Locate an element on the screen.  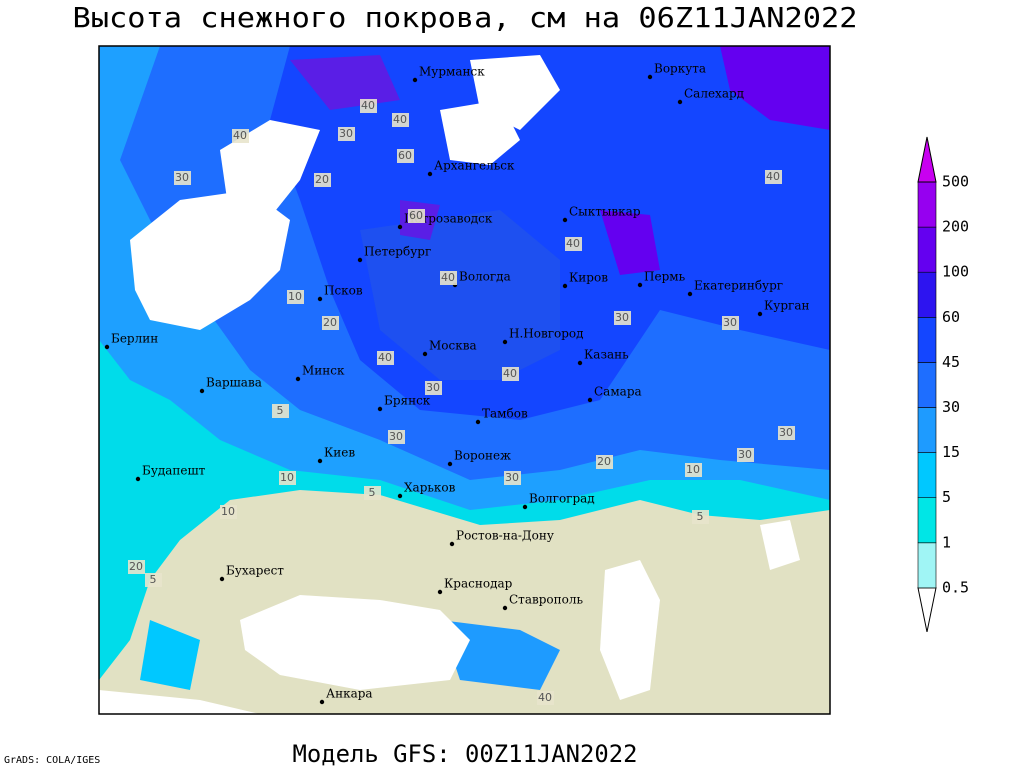
colorbar-label: 30 is located at coordinates (951, 407).